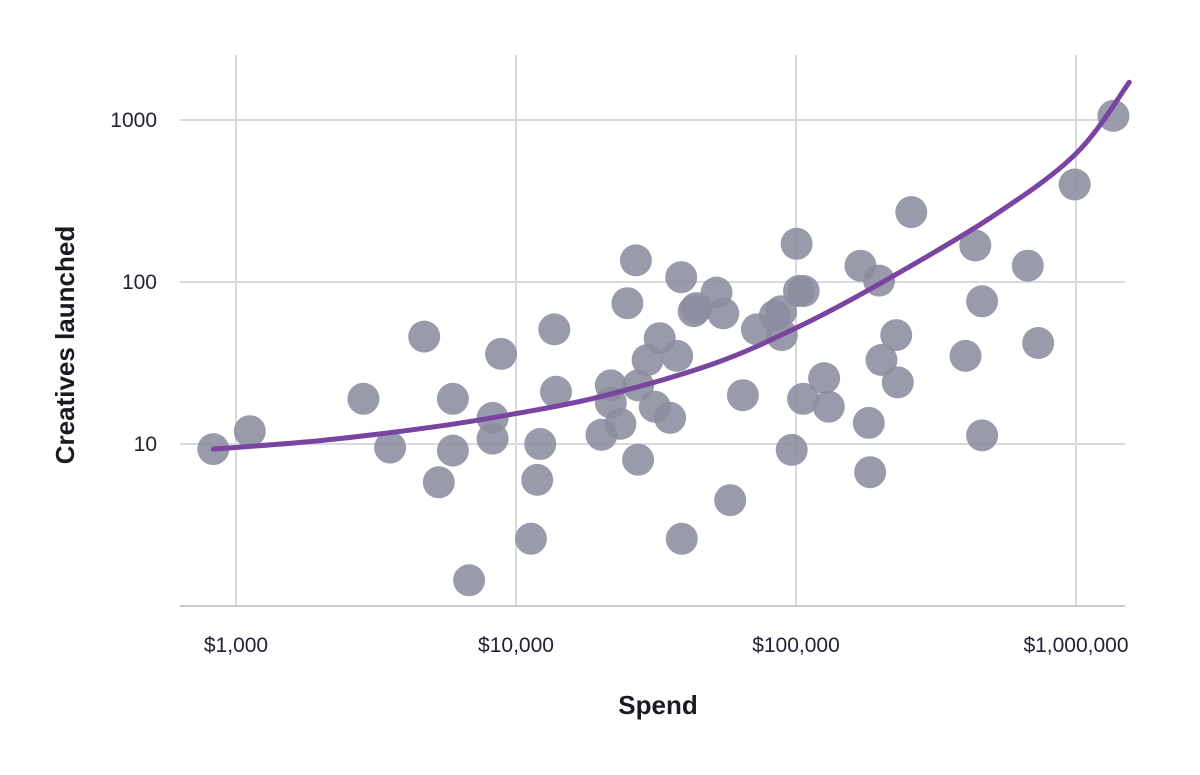 Image resolution: width=1200 pixels, height=775 pixels. What do you see at coordinates (1075, 645) in the screenshot?
I see `x-tick-label-3: $1,000,000` at bounding box center [1075, 645].